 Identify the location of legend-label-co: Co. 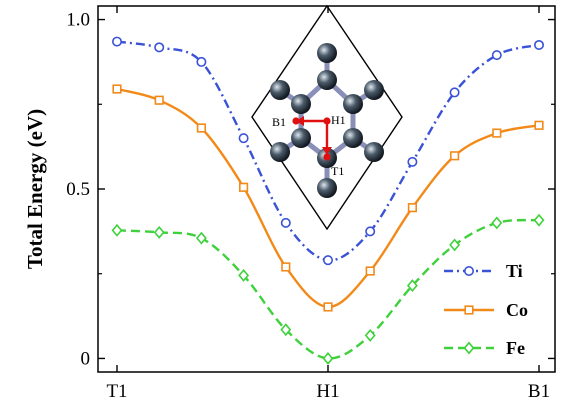
(517, 310).